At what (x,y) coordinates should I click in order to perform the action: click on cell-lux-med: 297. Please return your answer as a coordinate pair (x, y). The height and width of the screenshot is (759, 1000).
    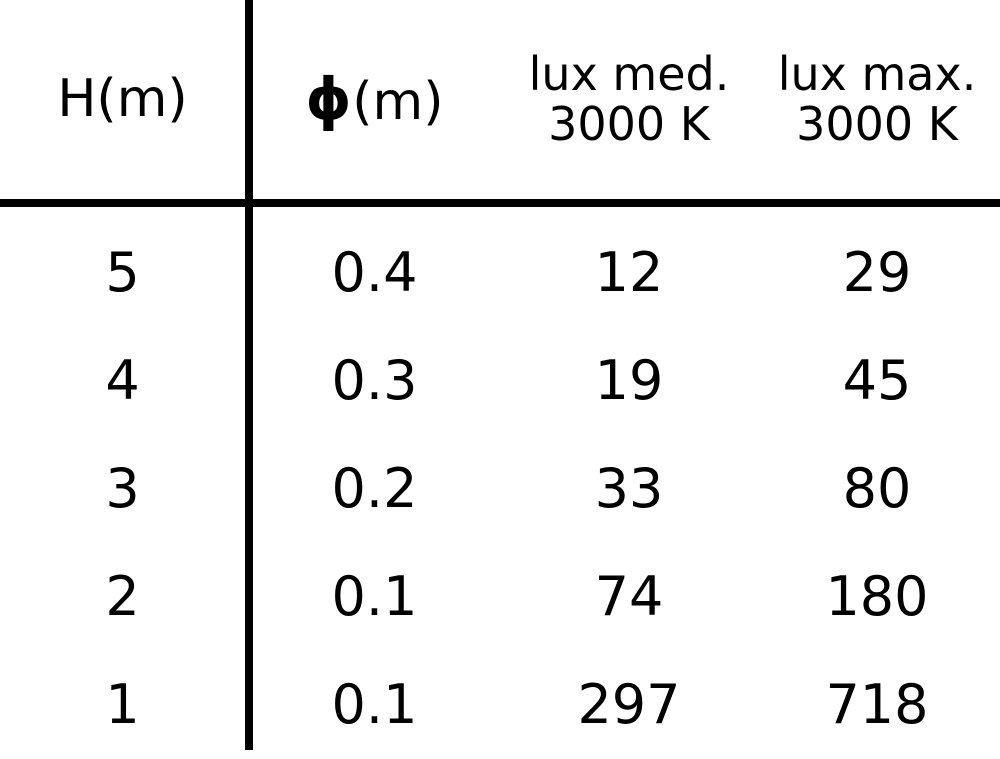
    Looking at the image, I should click on (629, 704).